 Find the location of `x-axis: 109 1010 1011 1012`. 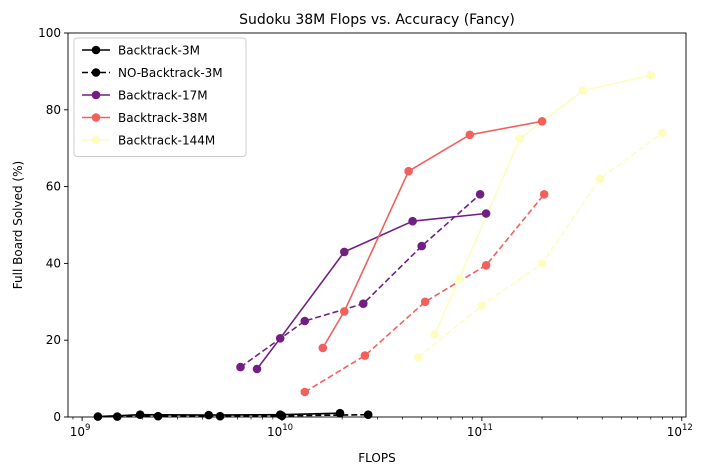

x-axis: 109 1010 1011 1012 is located at coordinates (381, 428).